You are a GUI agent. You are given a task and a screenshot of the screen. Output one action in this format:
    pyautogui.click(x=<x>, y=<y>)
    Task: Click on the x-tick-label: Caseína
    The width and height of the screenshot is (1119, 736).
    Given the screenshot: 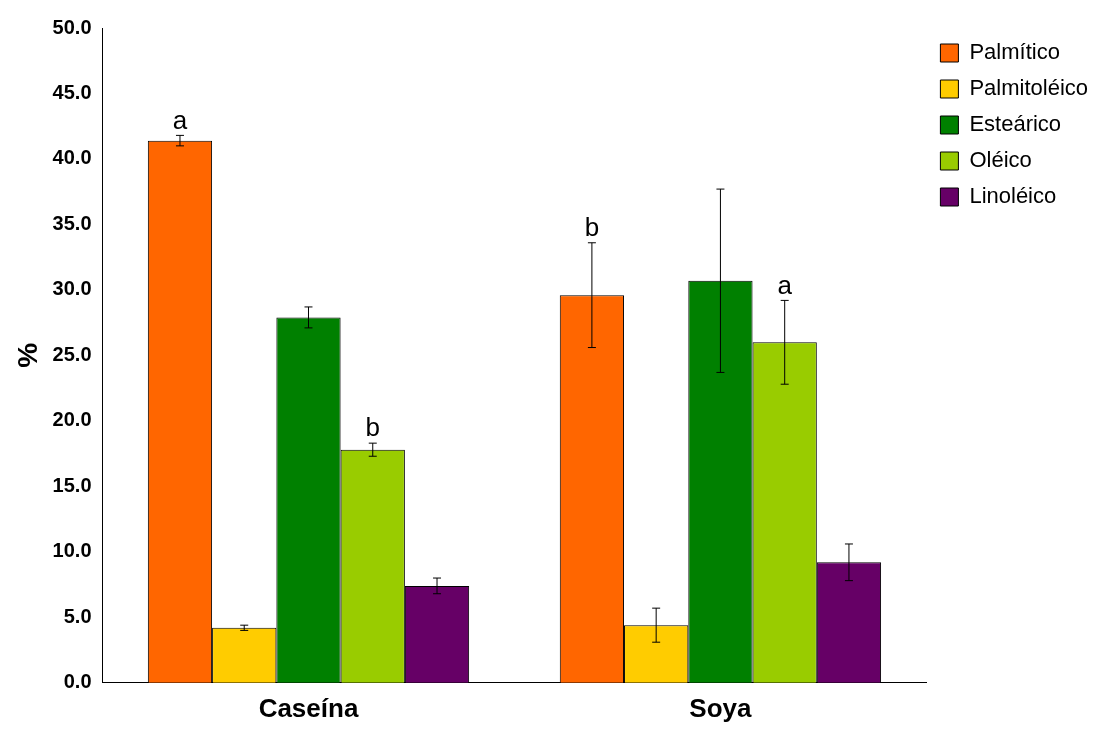 What is the action you would take?
    pyautogui.click(x=308, y=707)
    